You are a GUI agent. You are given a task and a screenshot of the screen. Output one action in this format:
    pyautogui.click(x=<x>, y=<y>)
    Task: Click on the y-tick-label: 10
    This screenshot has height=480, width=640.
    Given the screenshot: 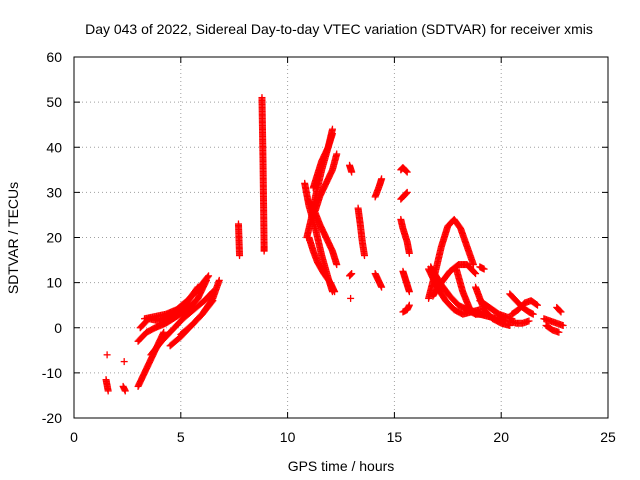 What is the action you would take?
    pyautogui.click(x=54, y=283)
    